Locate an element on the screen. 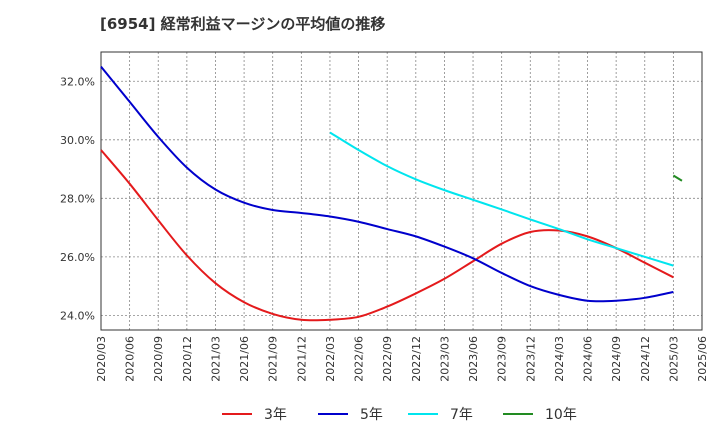 Image resolution: width=720 pixels, height=440 pixels. x-tick-label: 2024/09 is located at coordinates (616, 359).